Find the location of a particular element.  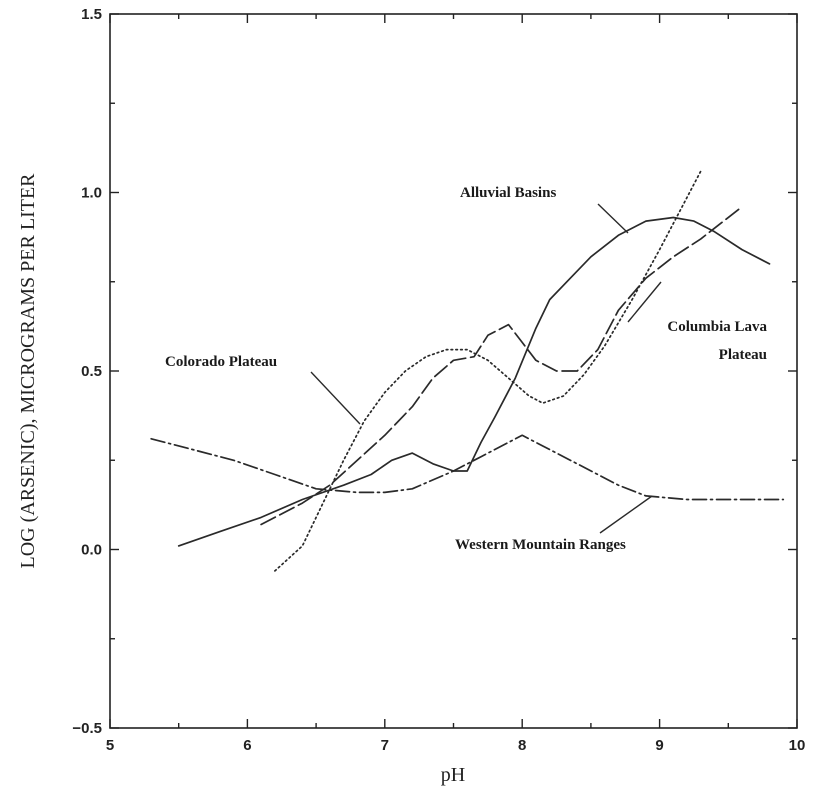

x-tick-label: 5 is located at coordinates (110, 745).